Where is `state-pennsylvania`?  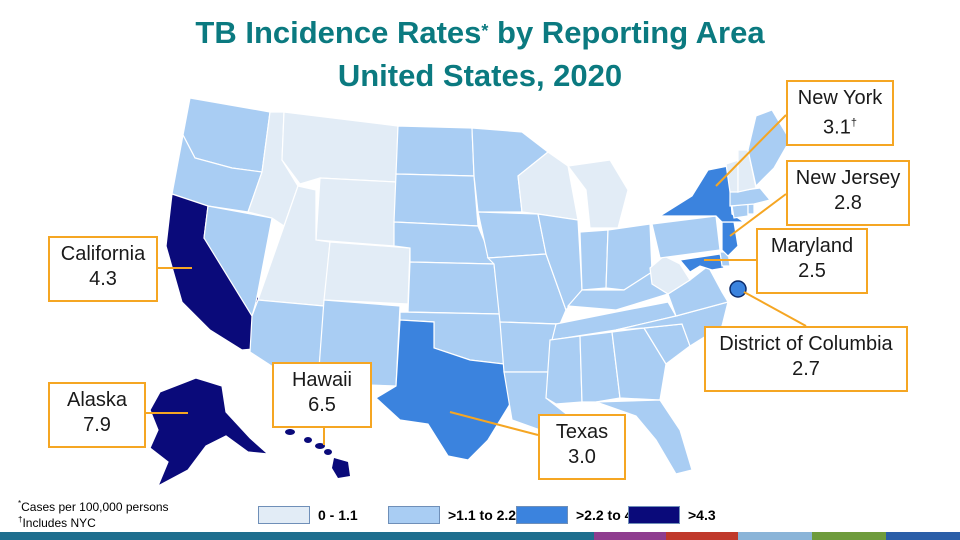 state-pennsylvania is located at coordinates (686, 237).